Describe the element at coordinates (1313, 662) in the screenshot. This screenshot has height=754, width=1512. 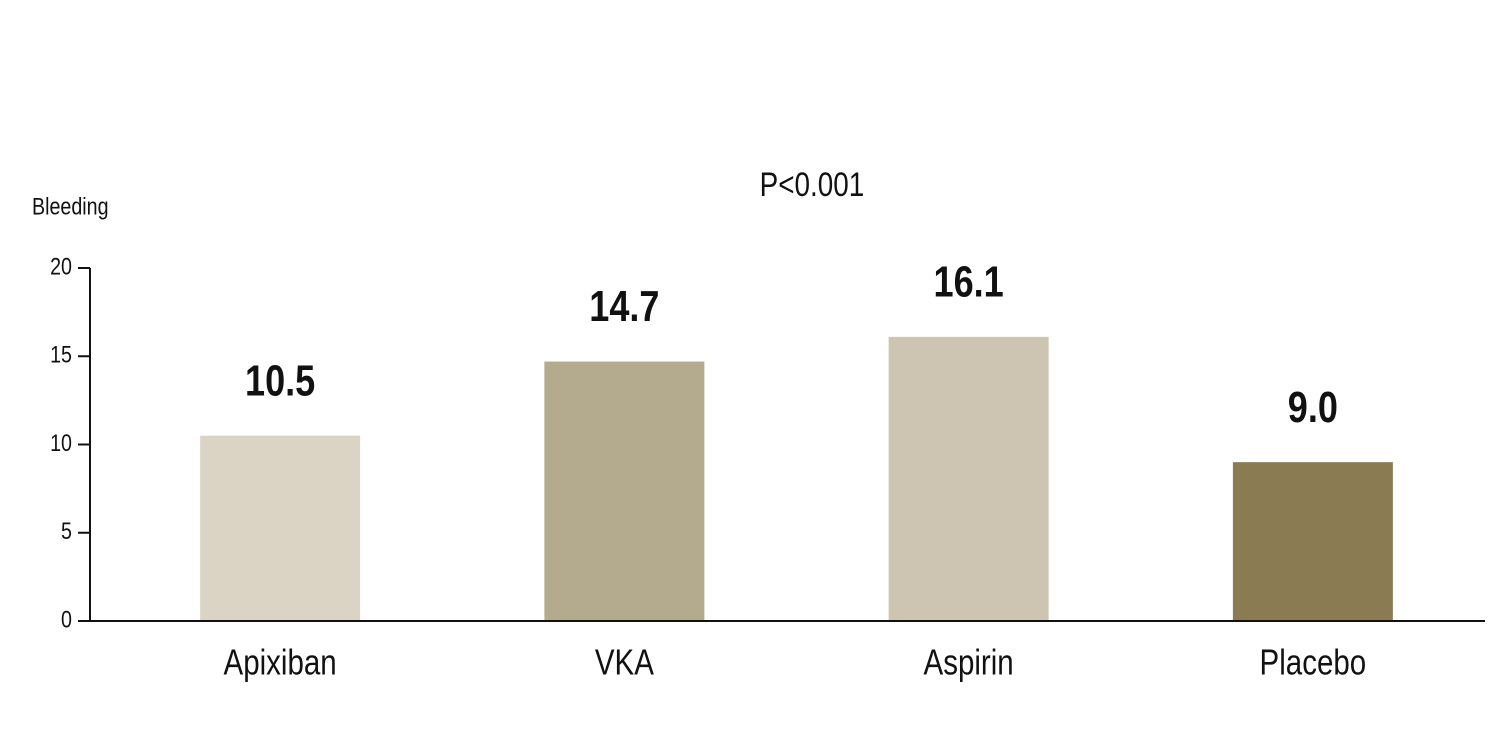
I see `x-tick-label: Placebo` at that location.